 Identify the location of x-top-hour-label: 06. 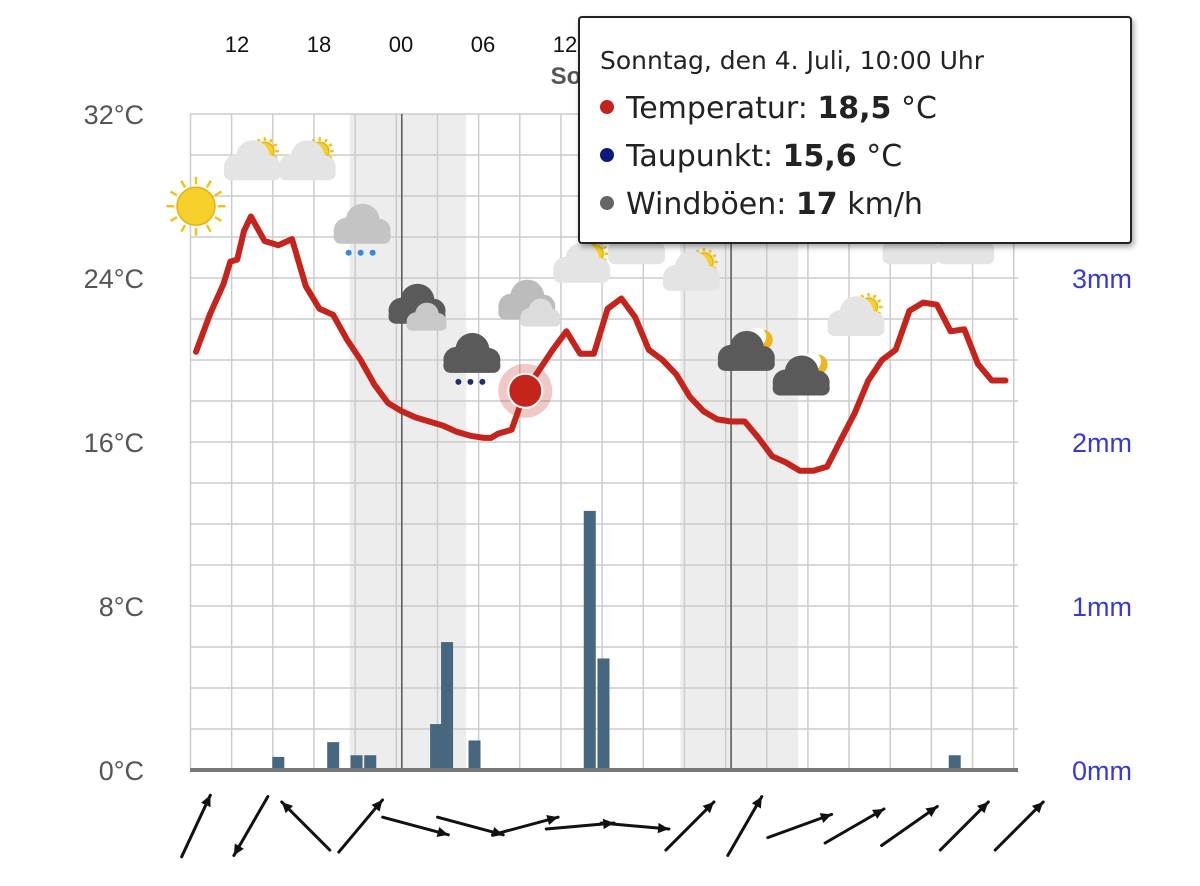
(483, 44).